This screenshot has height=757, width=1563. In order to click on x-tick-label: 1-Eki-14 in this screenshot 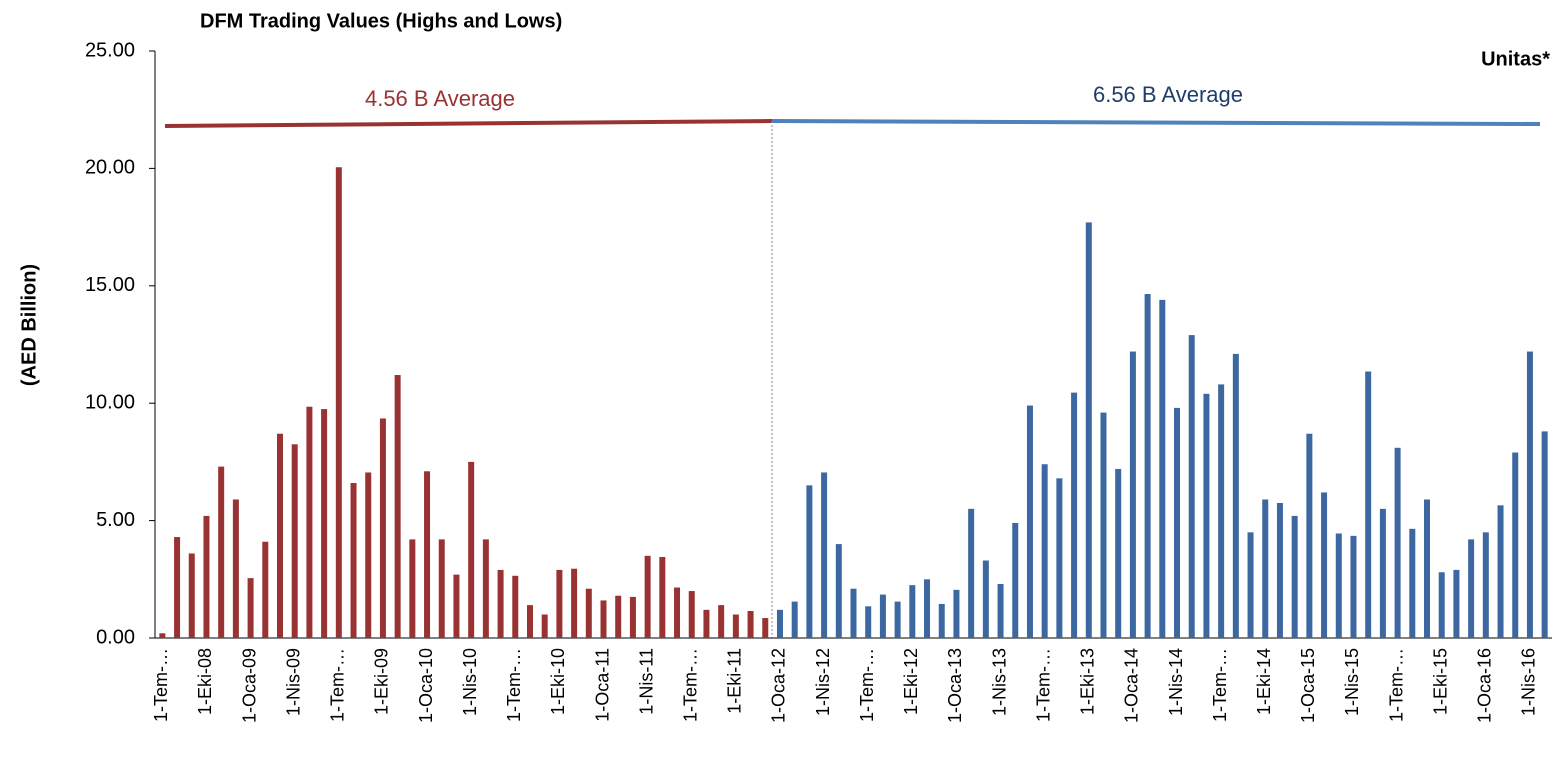, I will do `click(1264, 681)`.